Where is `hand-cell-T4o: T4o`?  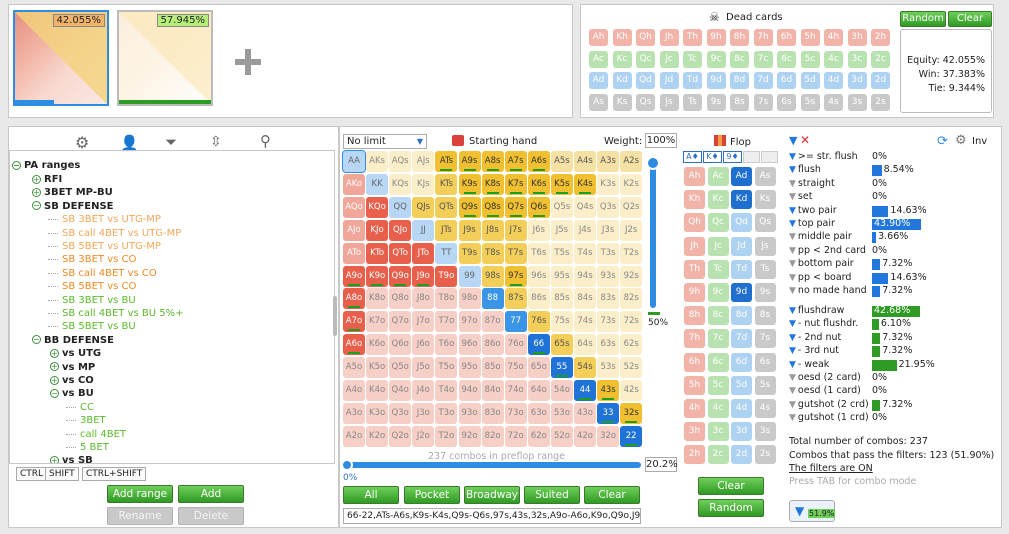
hand-cell-T4o: T4o is located at coordinates (446, 390).